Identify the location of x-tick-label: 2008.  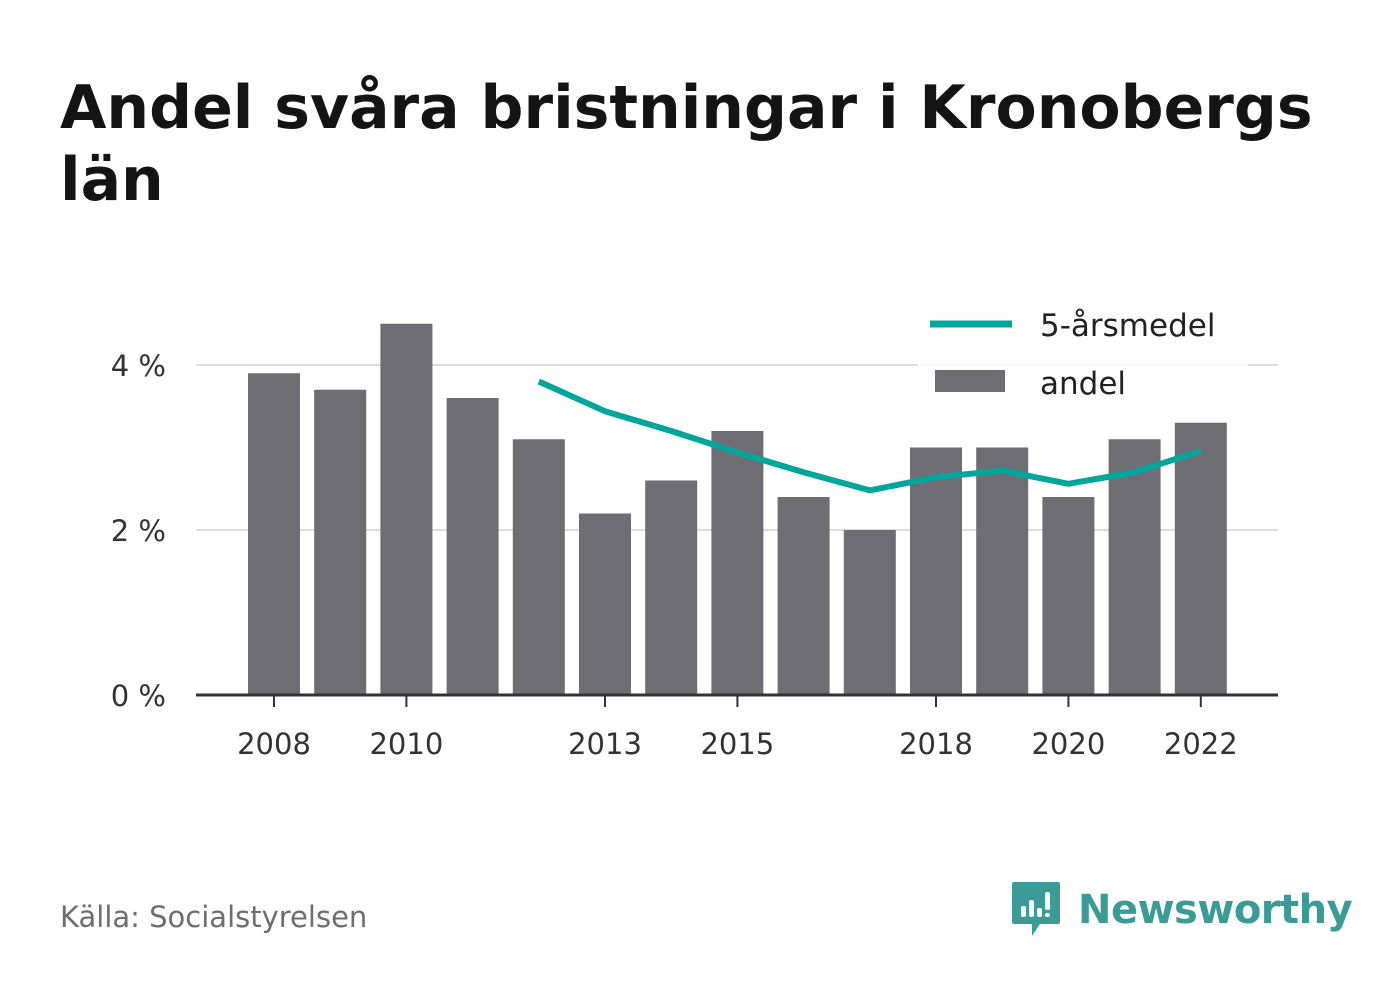
(274, 744).